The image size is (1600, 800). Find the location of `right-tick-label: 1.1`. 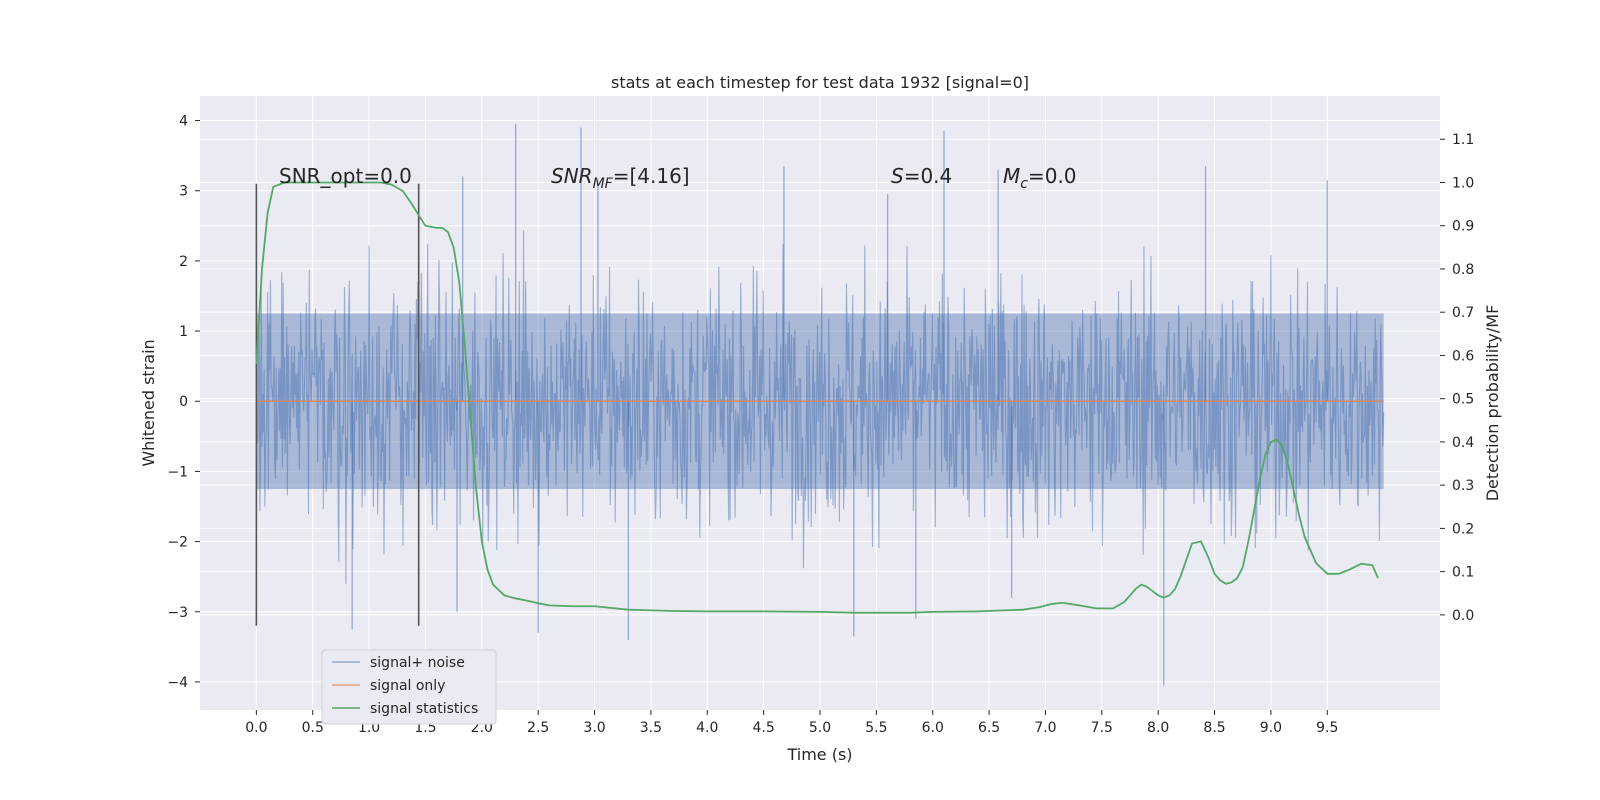

right-tick-label: 1.1 is located at coordinates (1463, 140).